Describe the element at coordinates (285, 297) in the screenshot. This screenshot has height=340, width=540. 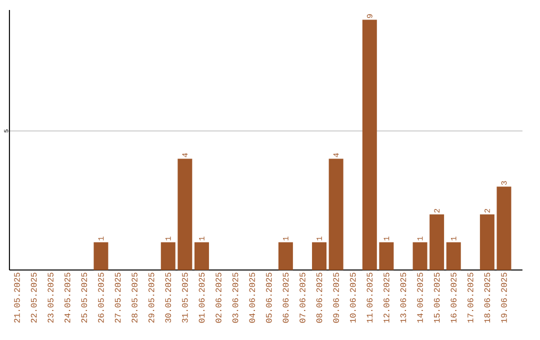
I see `x-tick-label: 06.06.2025` at that location.